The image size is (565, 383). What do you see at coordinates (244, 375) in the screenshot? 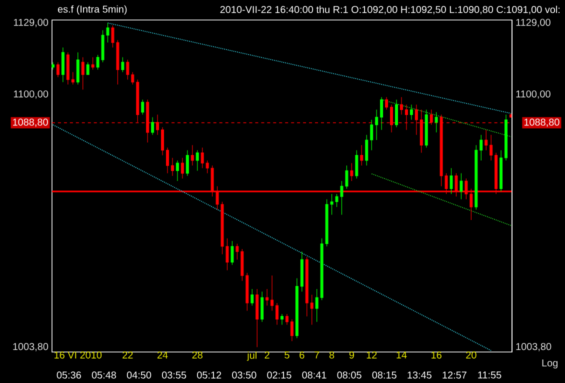
I see `text: 03:50` at bounding box center [244, 375].